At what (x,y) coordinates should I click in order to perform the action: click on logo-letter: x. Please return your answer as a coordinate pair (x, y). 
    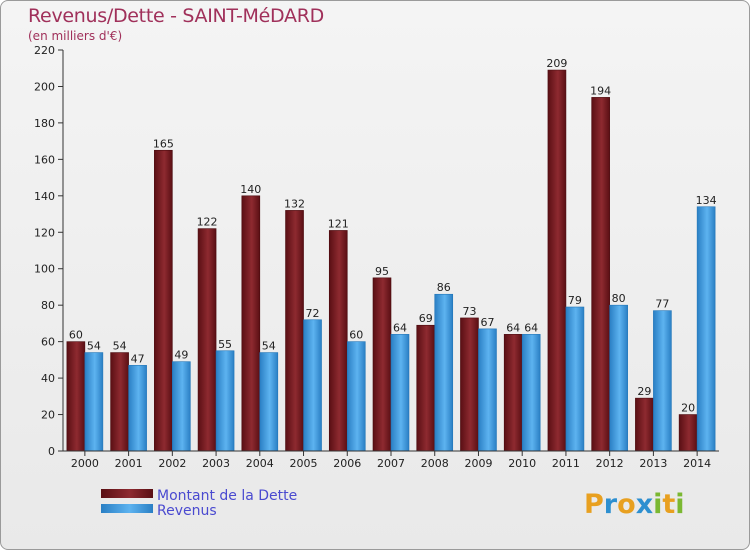
    Looking at the image, I should click on (644, 504).